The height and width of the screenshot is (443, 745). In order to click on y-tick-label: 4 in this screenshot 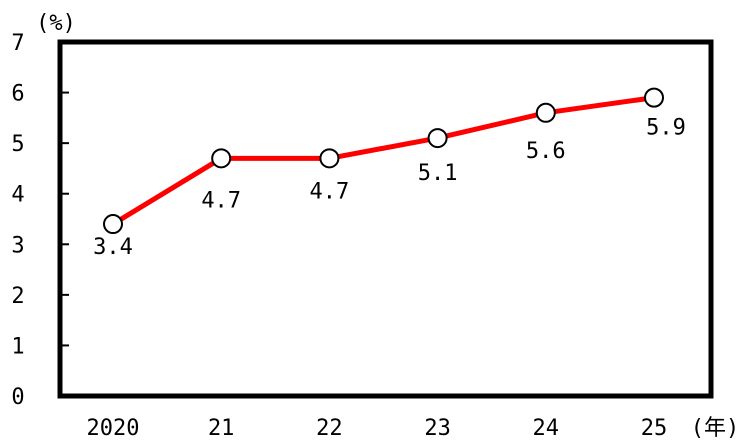, I will do `click(17, 195)`.